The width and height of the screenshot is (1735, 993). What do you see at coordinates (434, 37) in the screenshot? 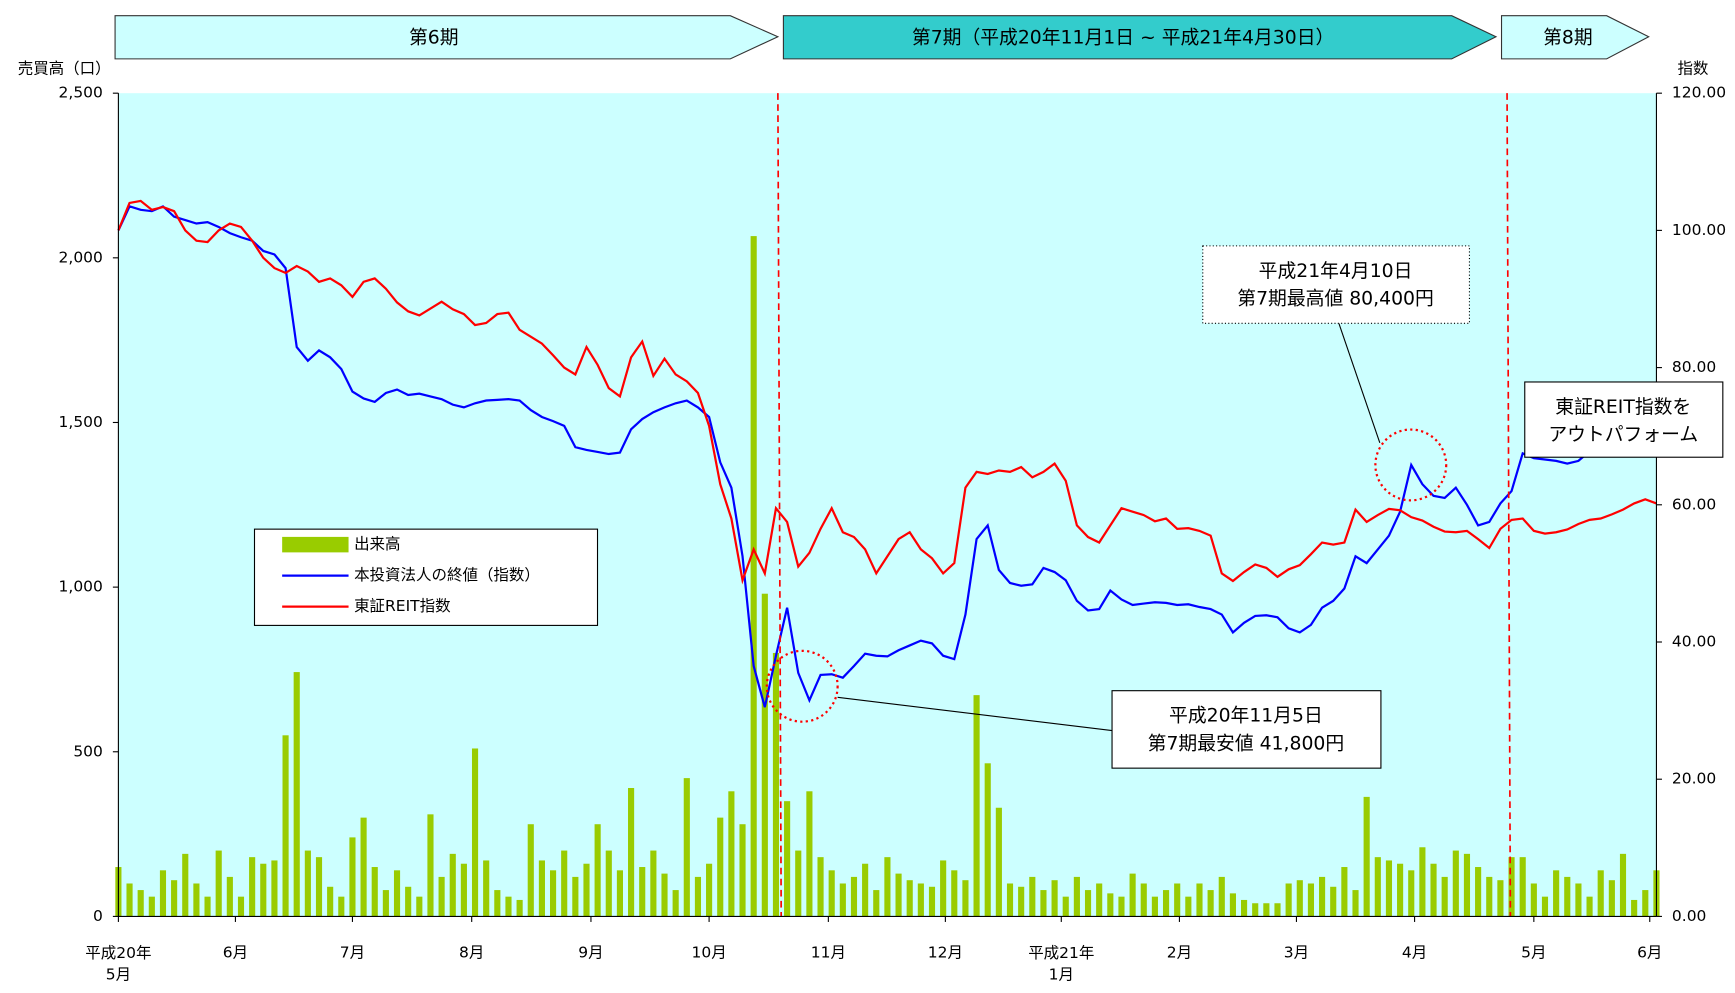
I see `period-label: 第6期` at bounding box center [434, 37].